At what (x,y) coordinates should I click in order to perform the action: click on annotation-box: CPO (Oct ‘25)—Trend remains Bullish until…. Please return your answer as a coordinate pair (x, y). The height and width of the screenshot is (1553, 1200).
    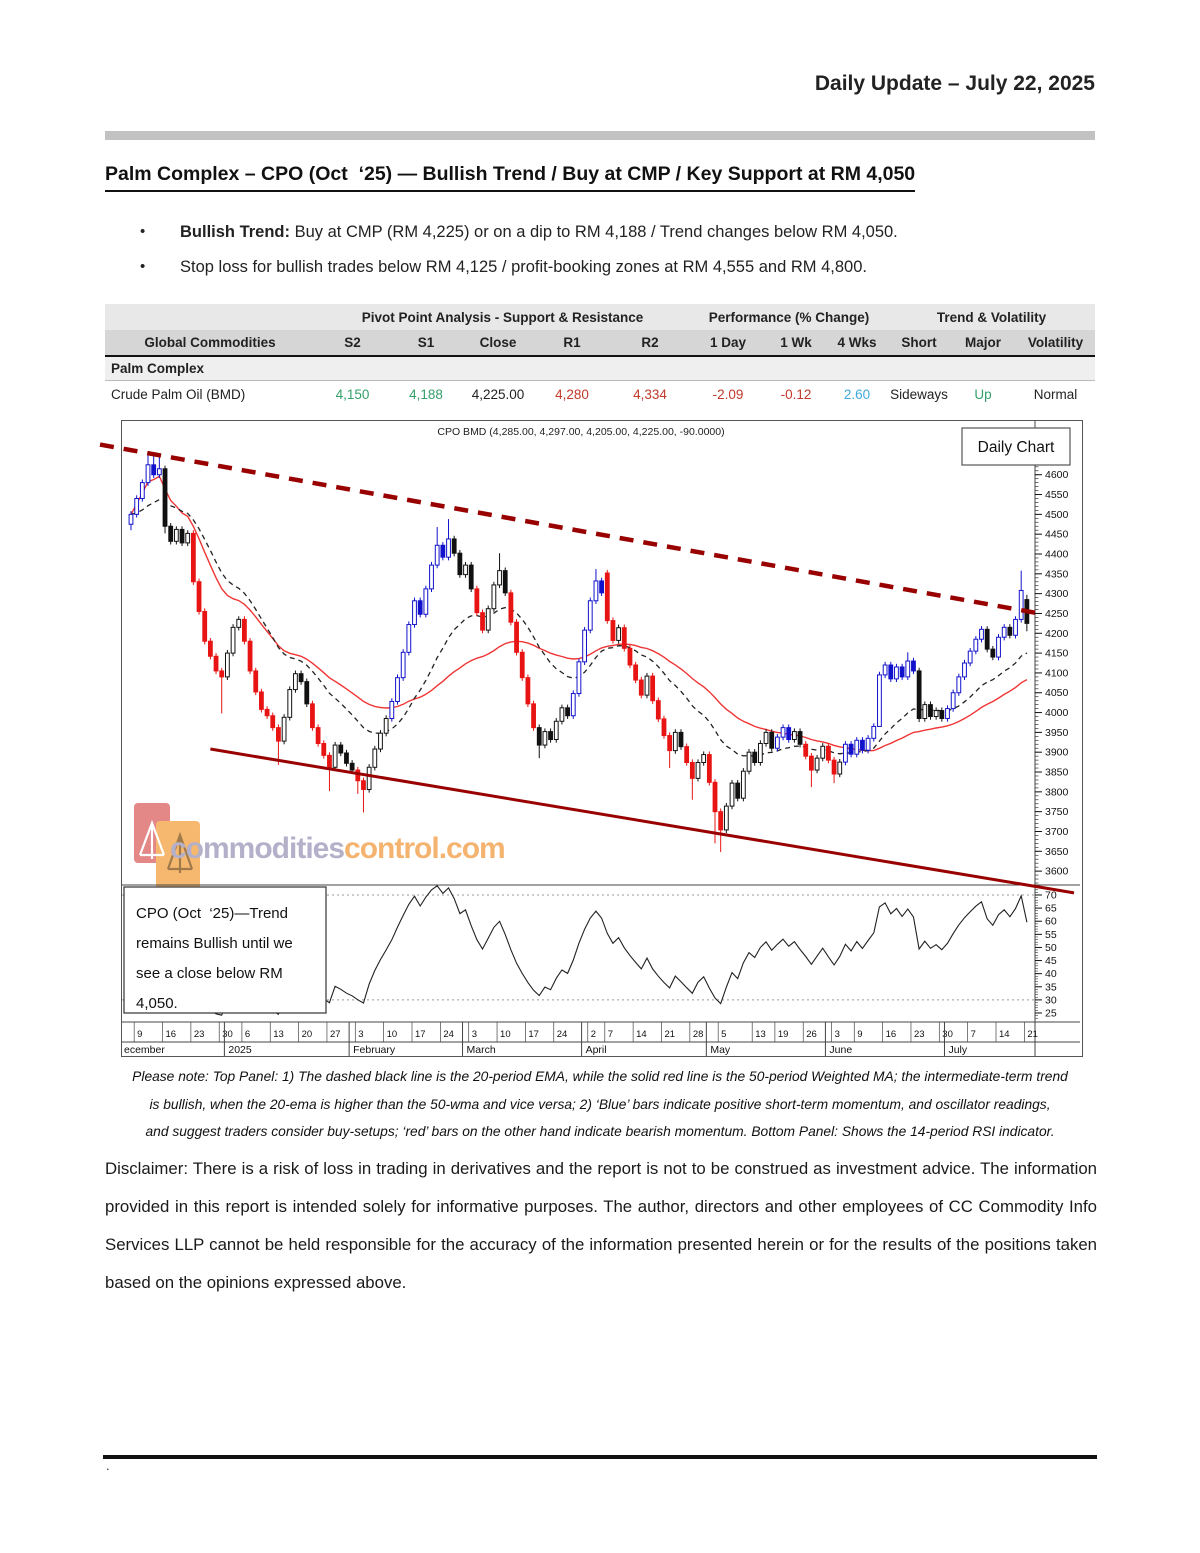
    Looking at the image, I should click on (225, 950).